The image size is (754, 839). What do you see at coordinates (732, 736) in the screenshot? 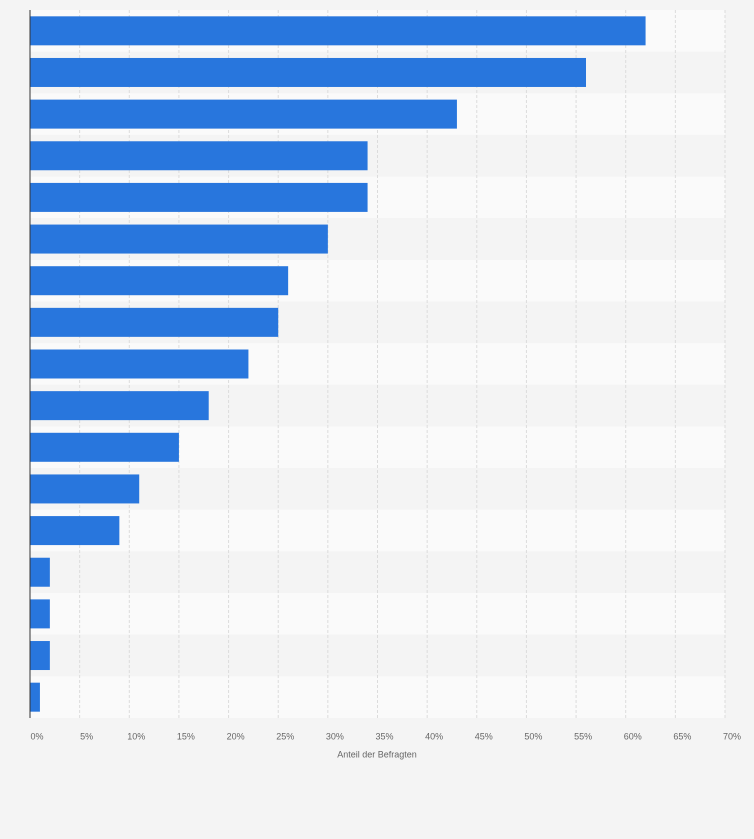
I see `x-tick-label: 70%` at bounding box center [732, 736].